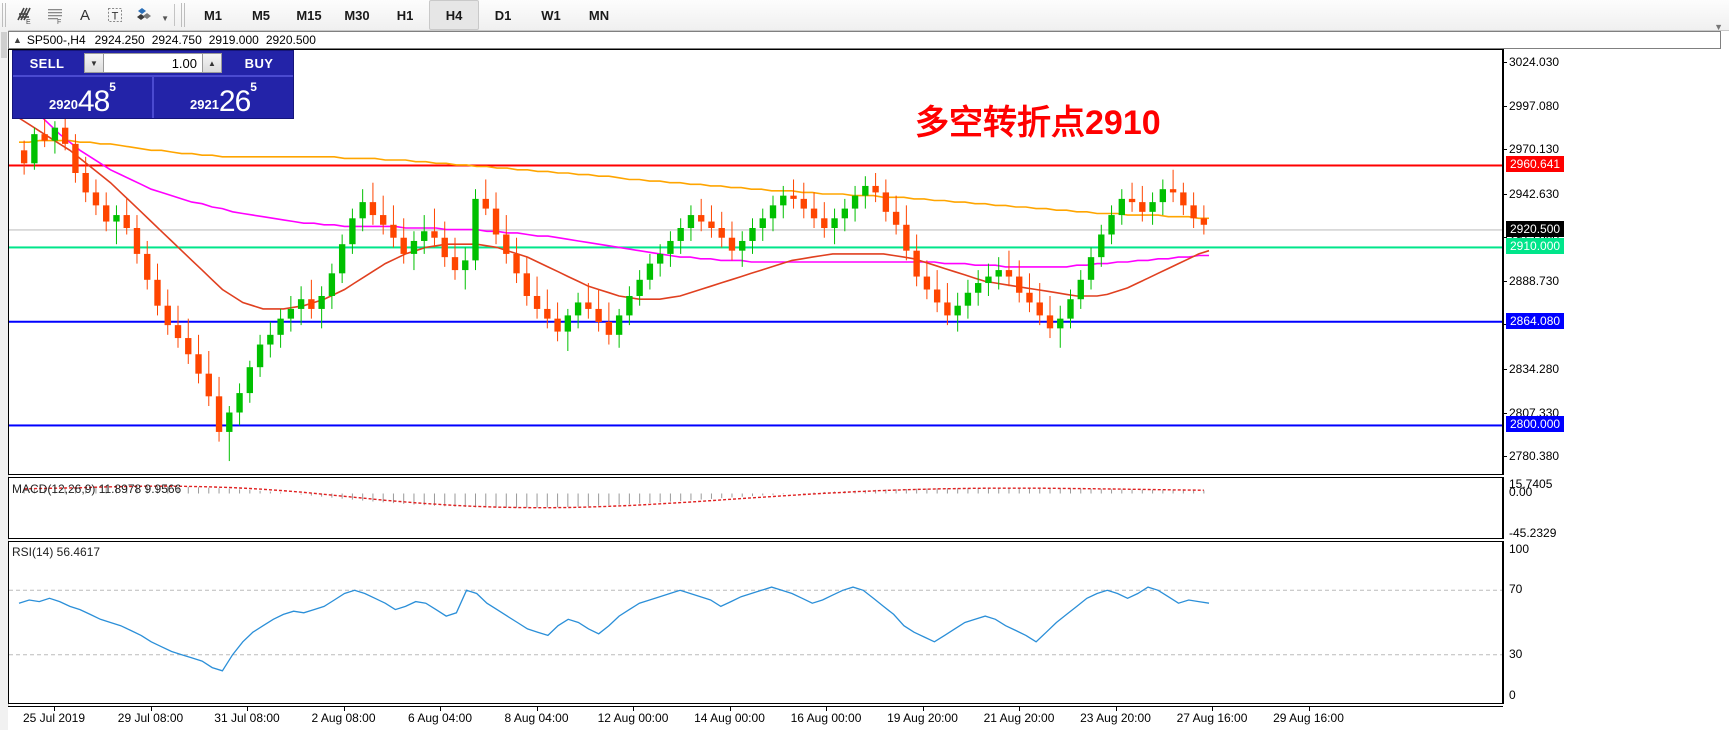  What do you see at coordinates (503, 15) in the screenshot?
I see `timeframe-d1: D1` at bounding box center [503, 15].